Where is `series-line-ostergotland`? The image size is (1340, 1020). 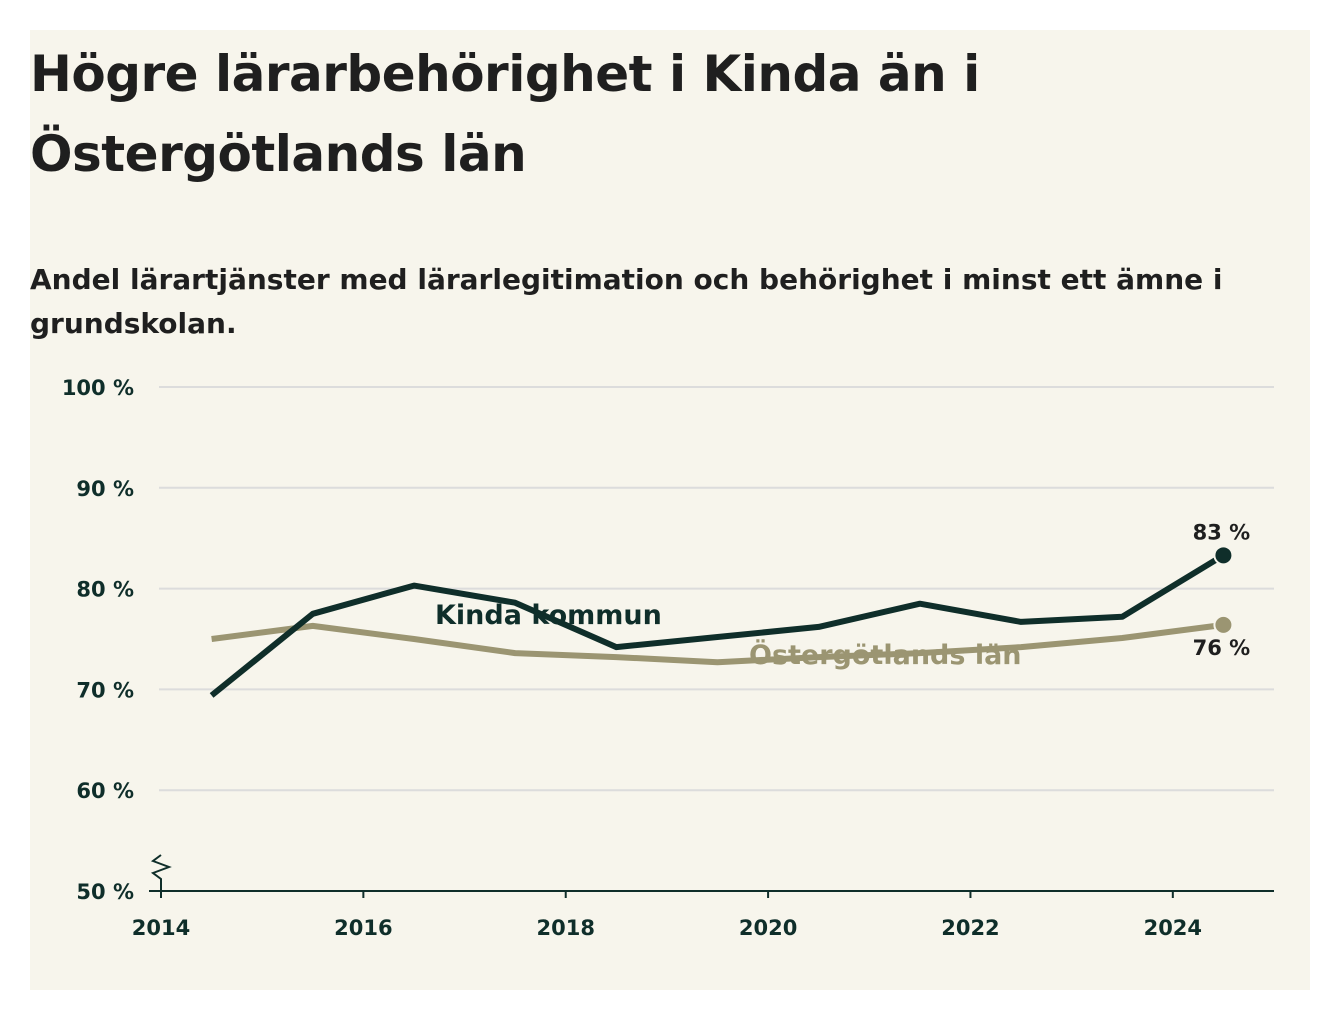 series-line-ostergotland is located at coordinates (717, 643).